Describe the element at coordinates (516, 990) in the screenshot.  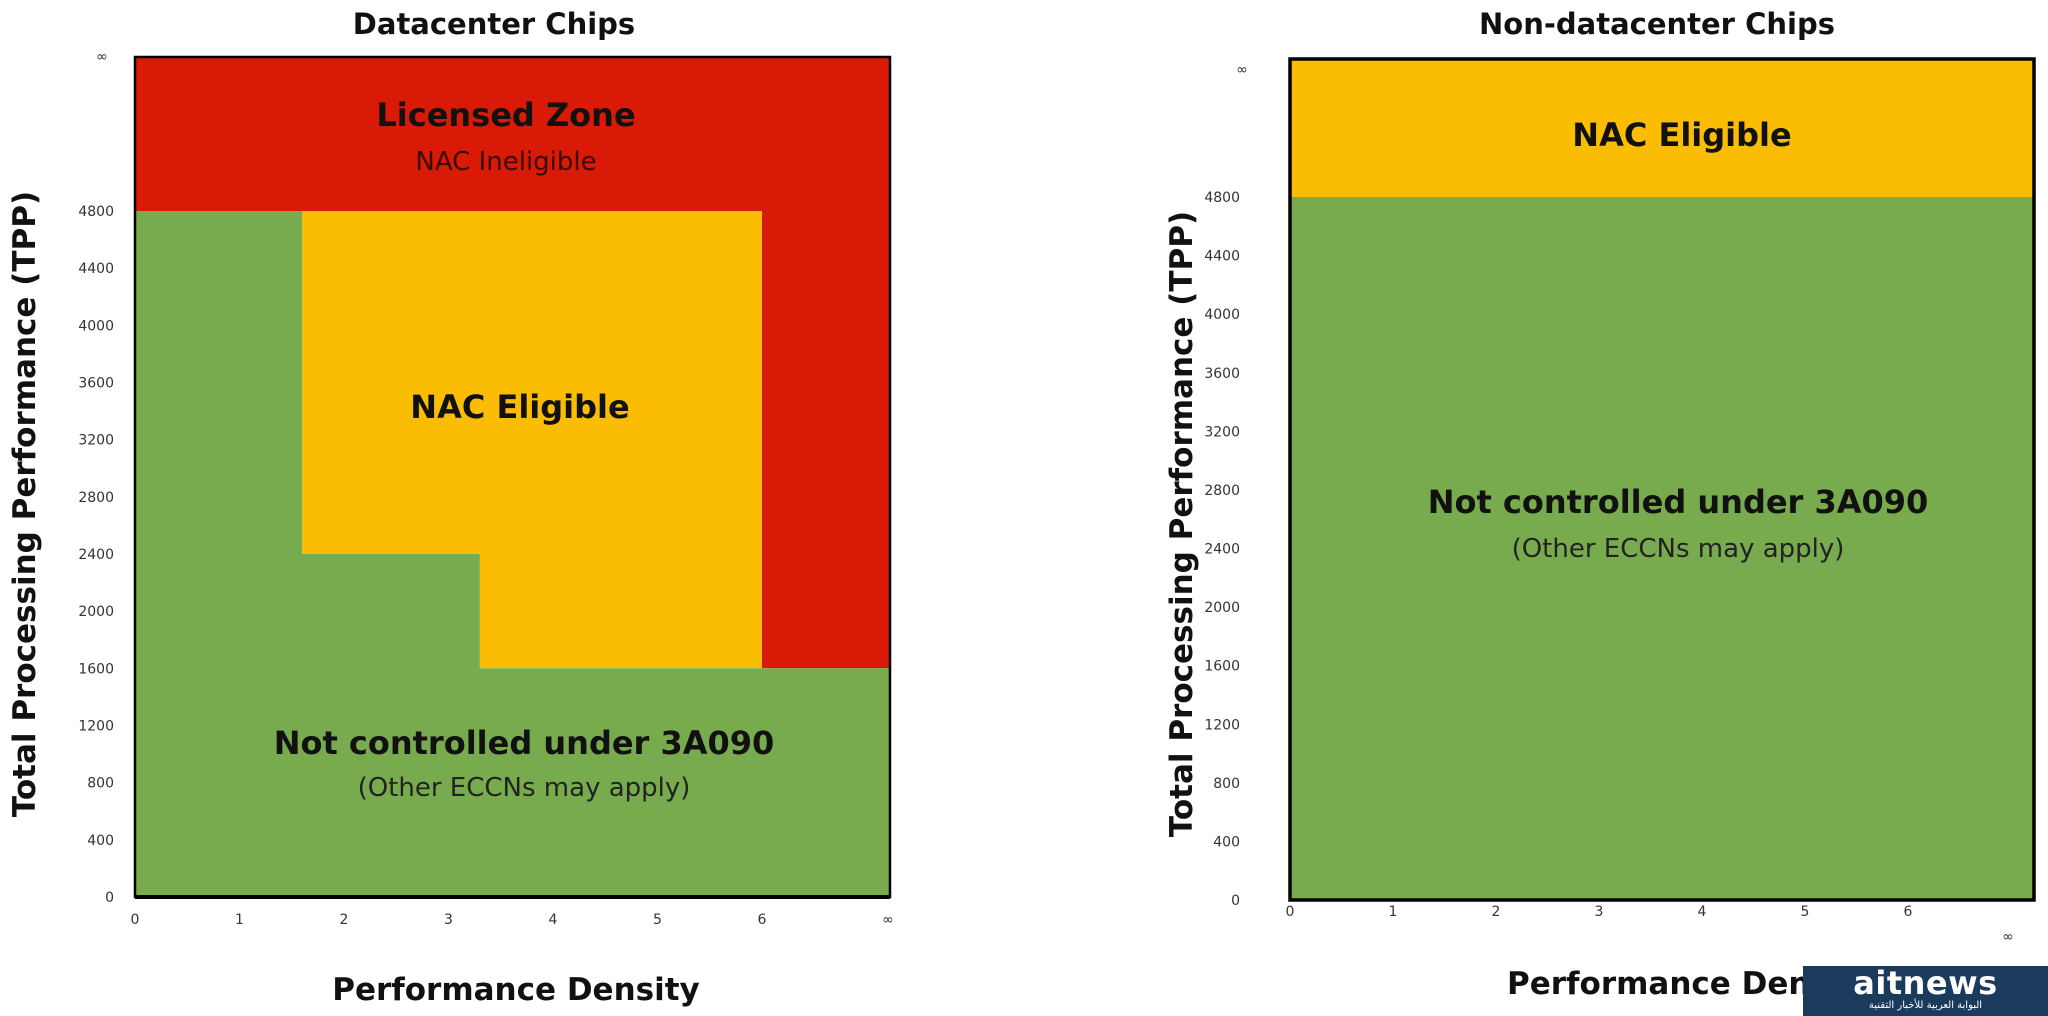
I see `x-axis-title: Performance Density` at that location.